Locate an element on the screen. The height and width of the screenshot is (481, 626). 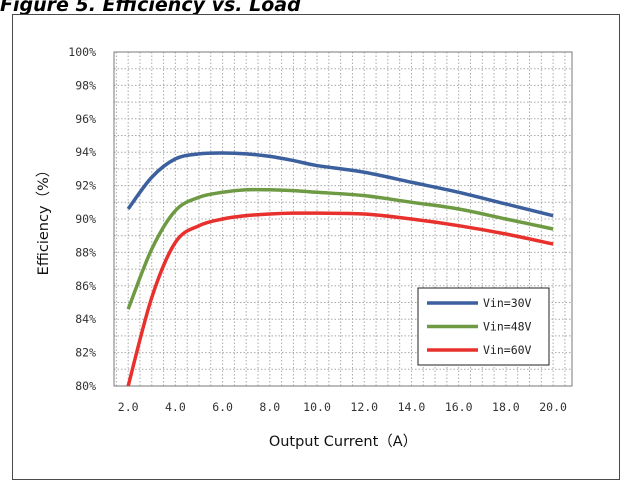
x-tick-label: 14.0 is located at coordinates (412, 407).